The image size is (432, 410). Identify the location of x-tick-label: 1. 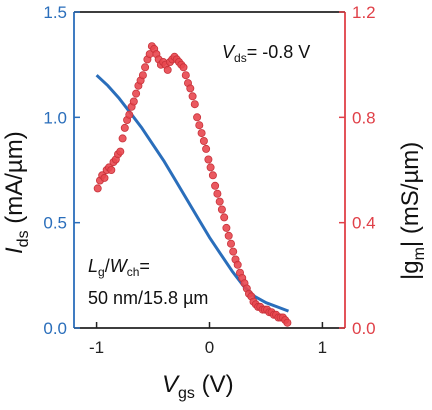
(322, 347).